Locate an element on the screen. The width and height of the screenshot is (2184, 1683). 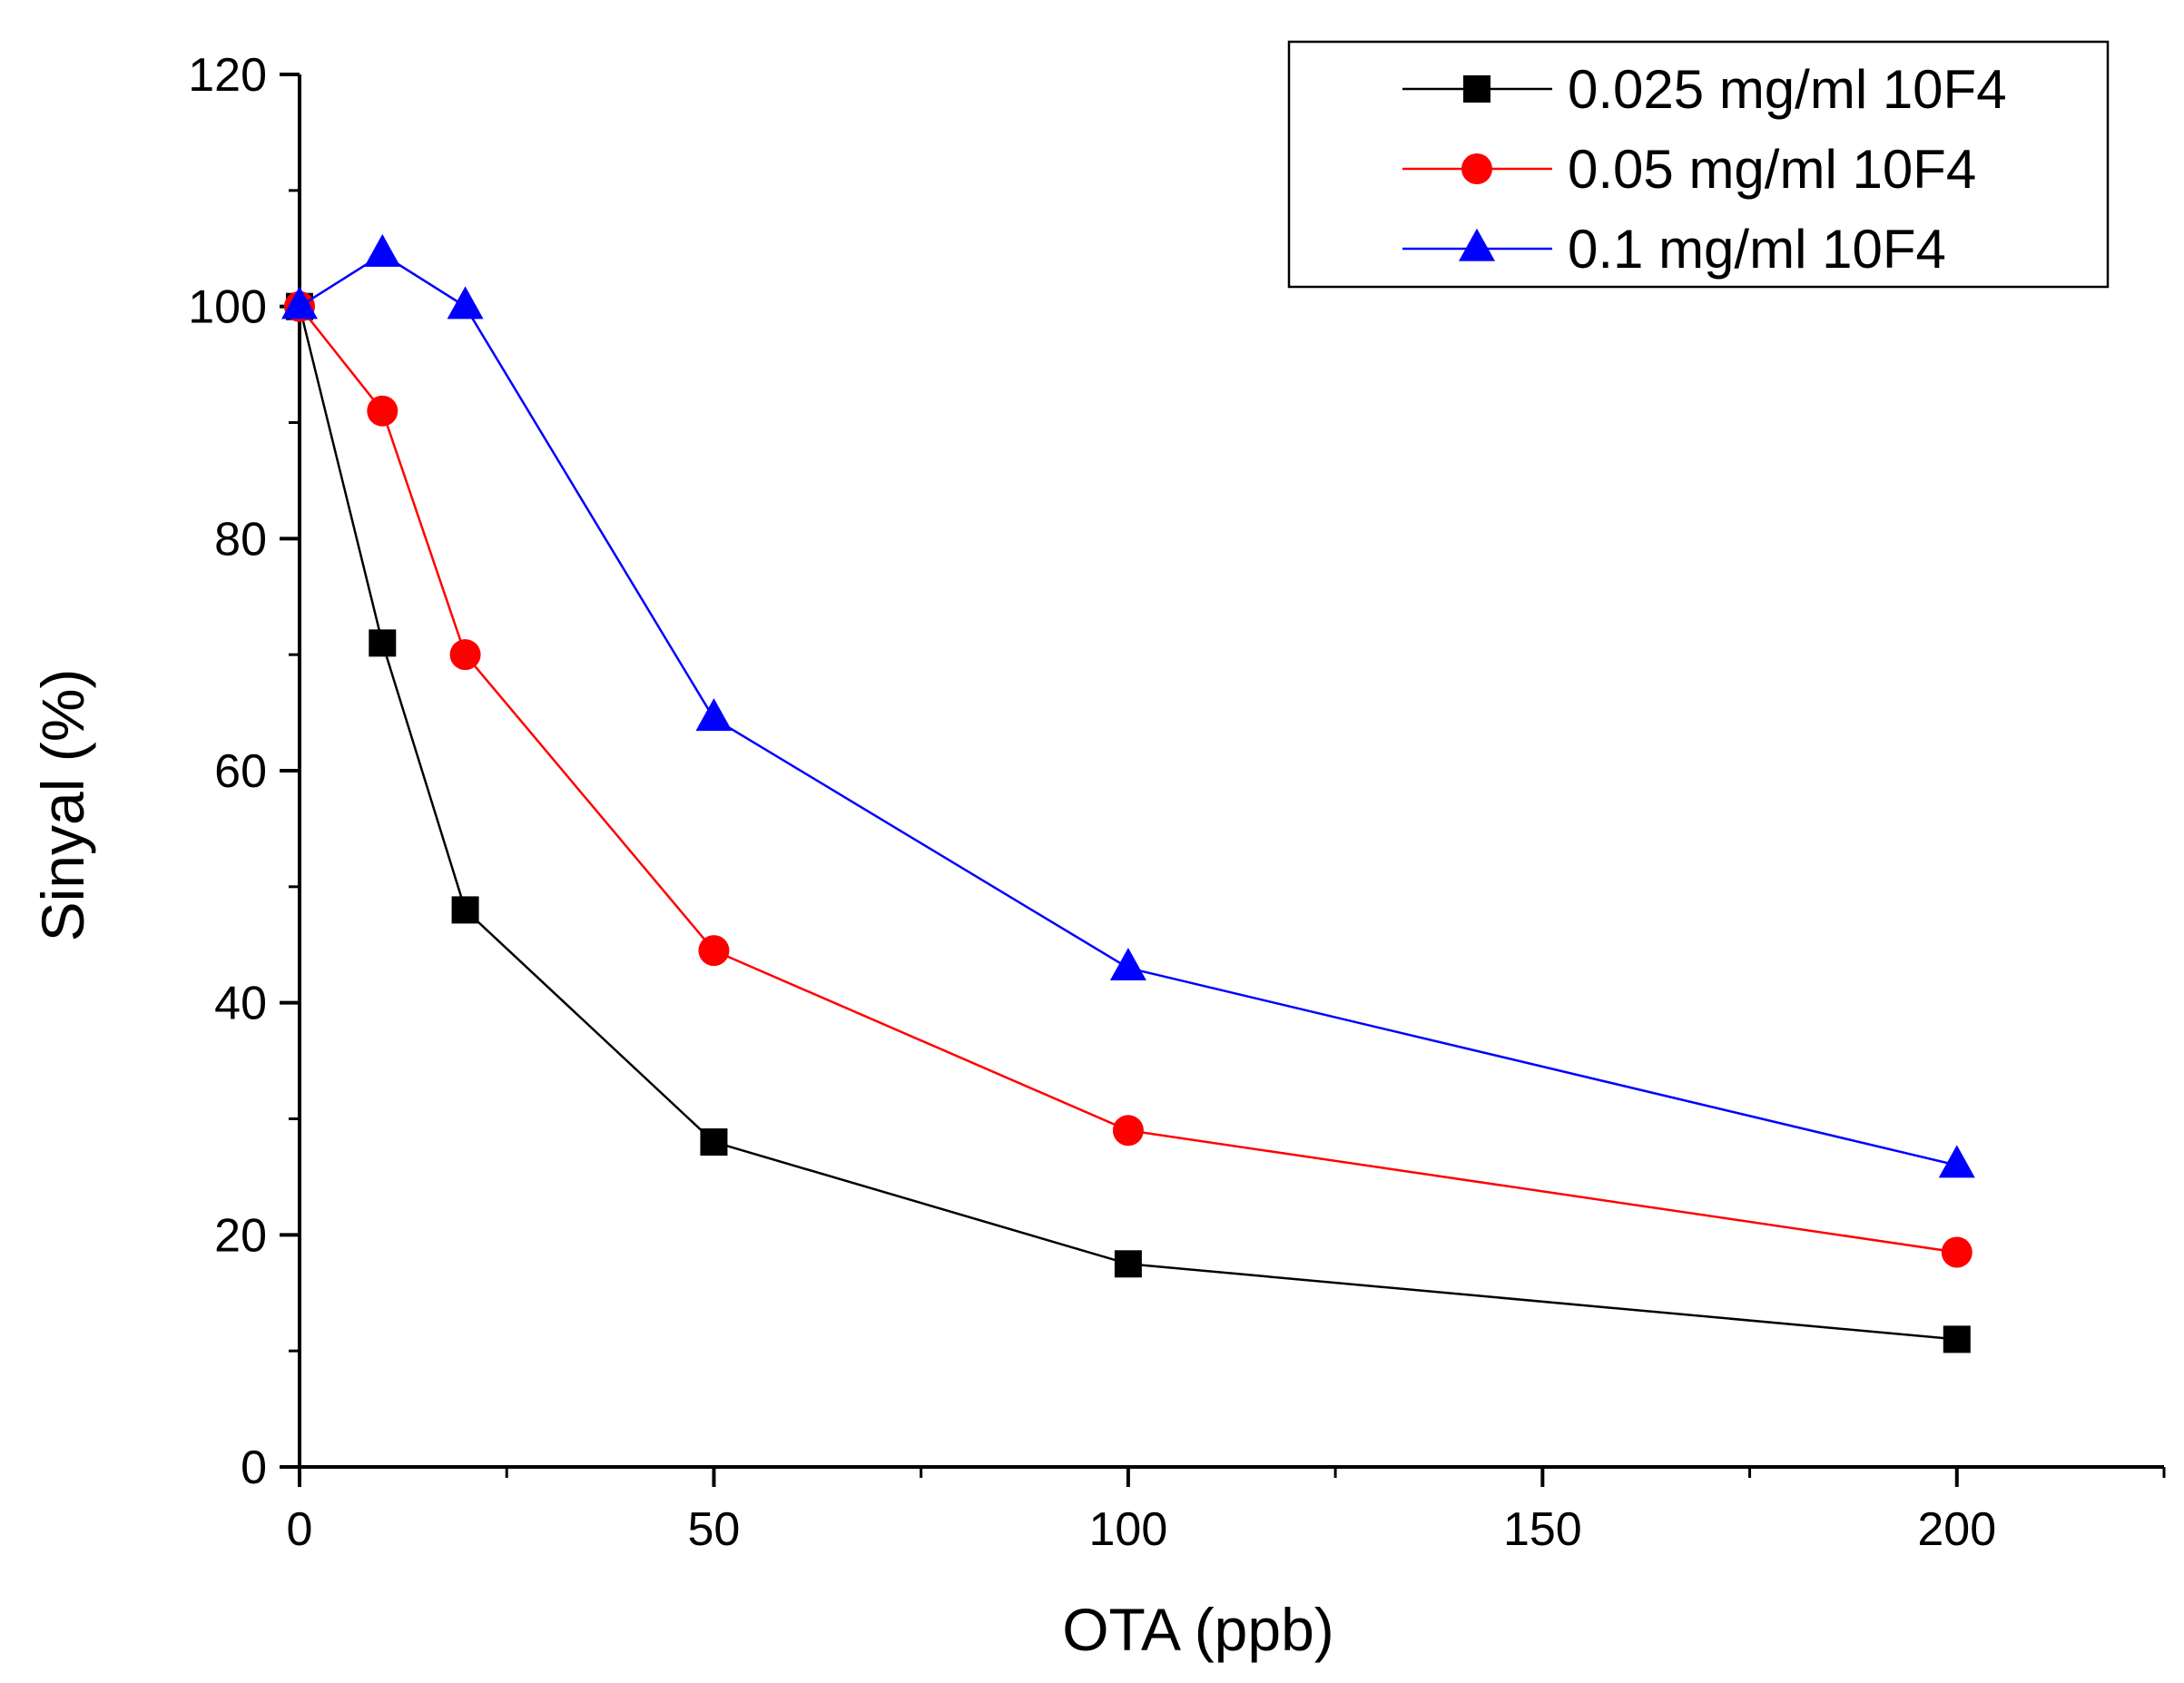
legend-entry: 0.05 mg/ml 10F4 is located at coordinates (1689, 169).